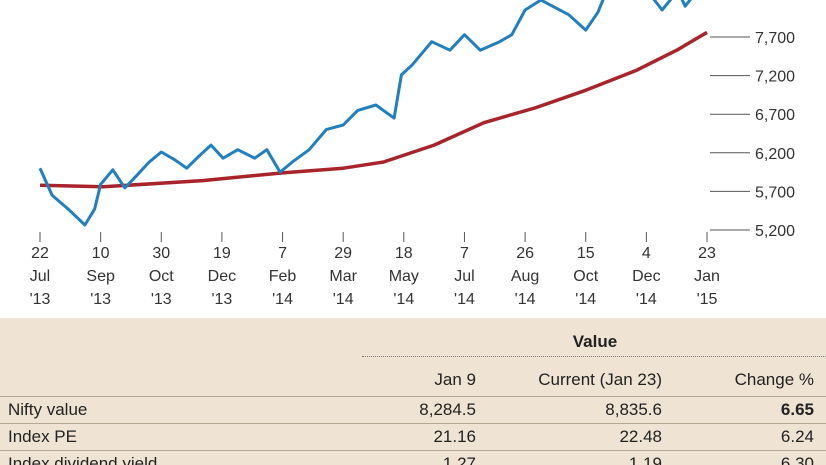 The width and height of the screenshot is (826, 465). I want to click on x-tick-label: 7 Jul '14, so click(464, 276).